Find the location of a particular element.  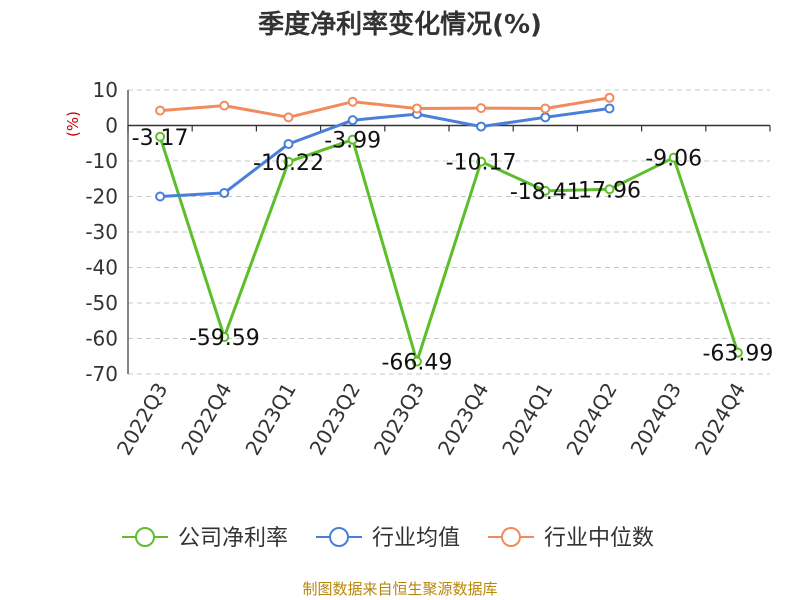

data-label: 17.96 is located at coordinates (609, 190).